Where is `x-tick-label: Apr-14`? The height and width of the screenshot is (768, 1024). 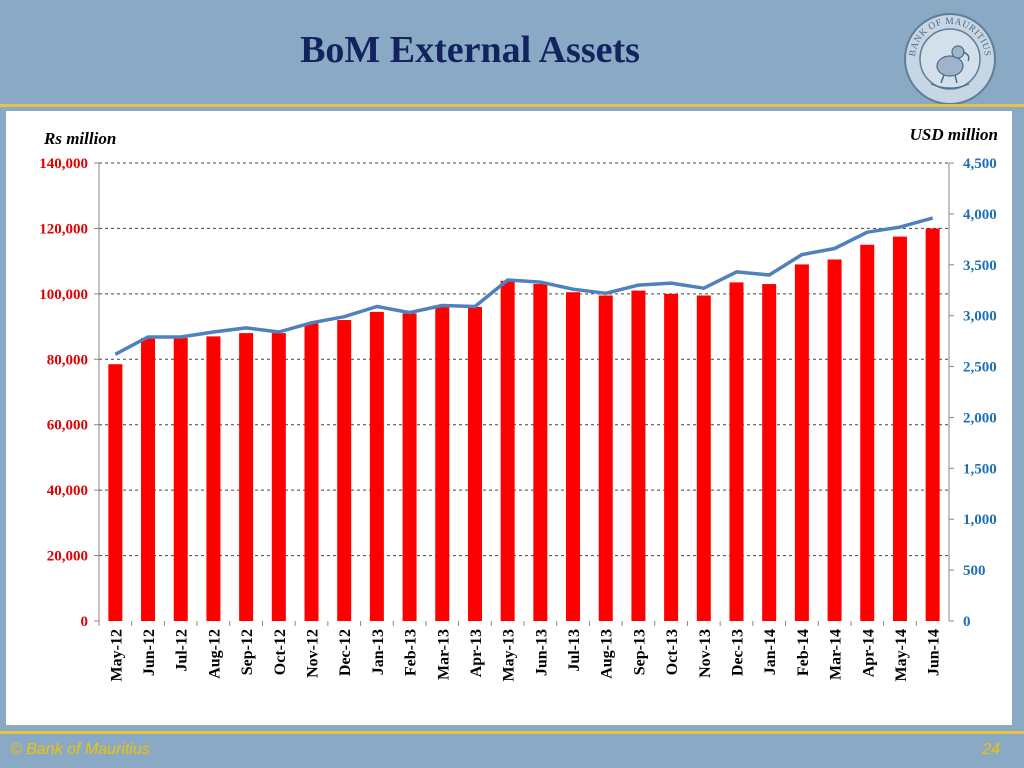
x-tick-label: Apr-14 is located at coordinates (868, 653).